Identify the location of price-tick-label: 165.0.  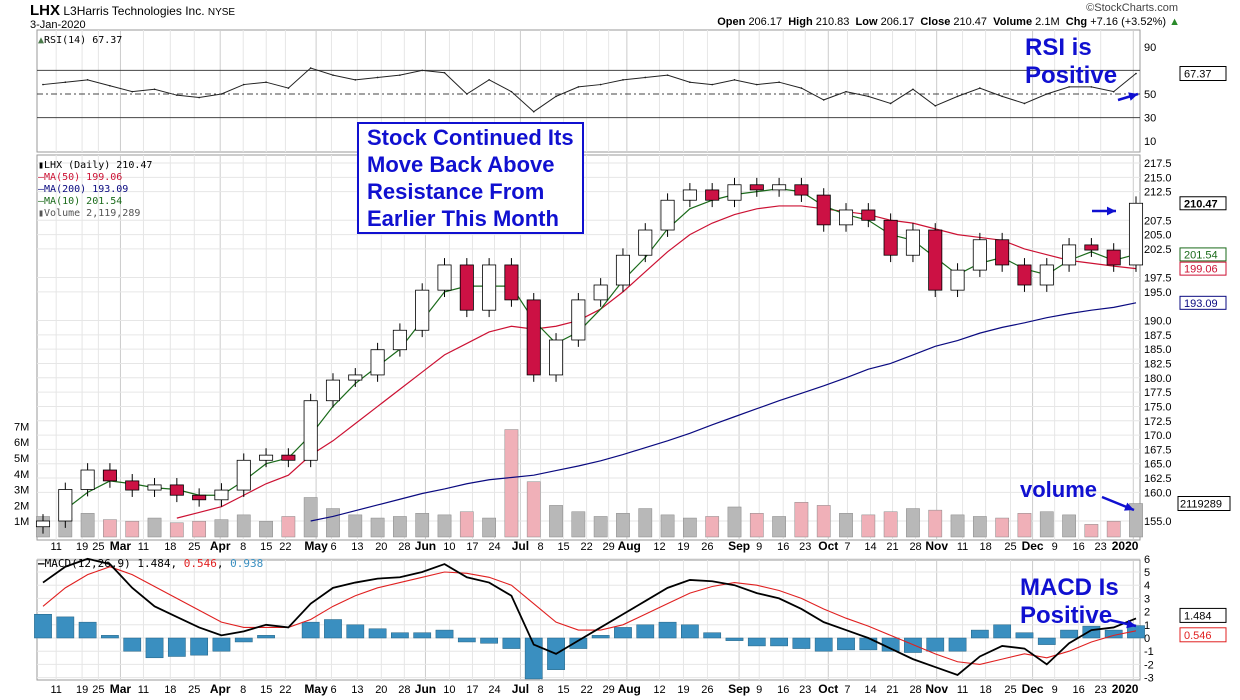
(1158, 465).